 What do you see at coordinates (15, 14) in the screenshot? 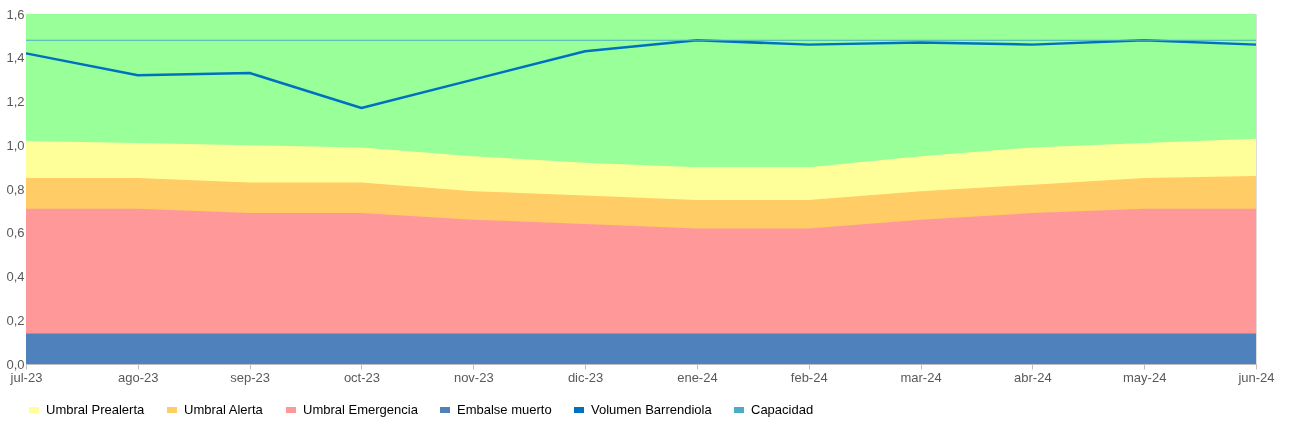
I see `y-tick-label: 1,6` at bounding box center [15, 14].